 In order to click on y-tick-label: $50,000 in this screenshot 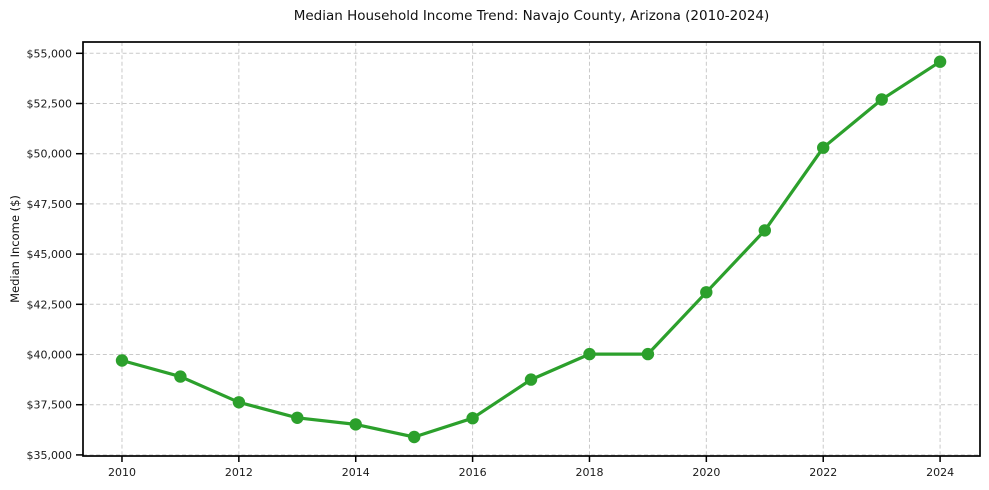, I will do `click(50, 154)`.